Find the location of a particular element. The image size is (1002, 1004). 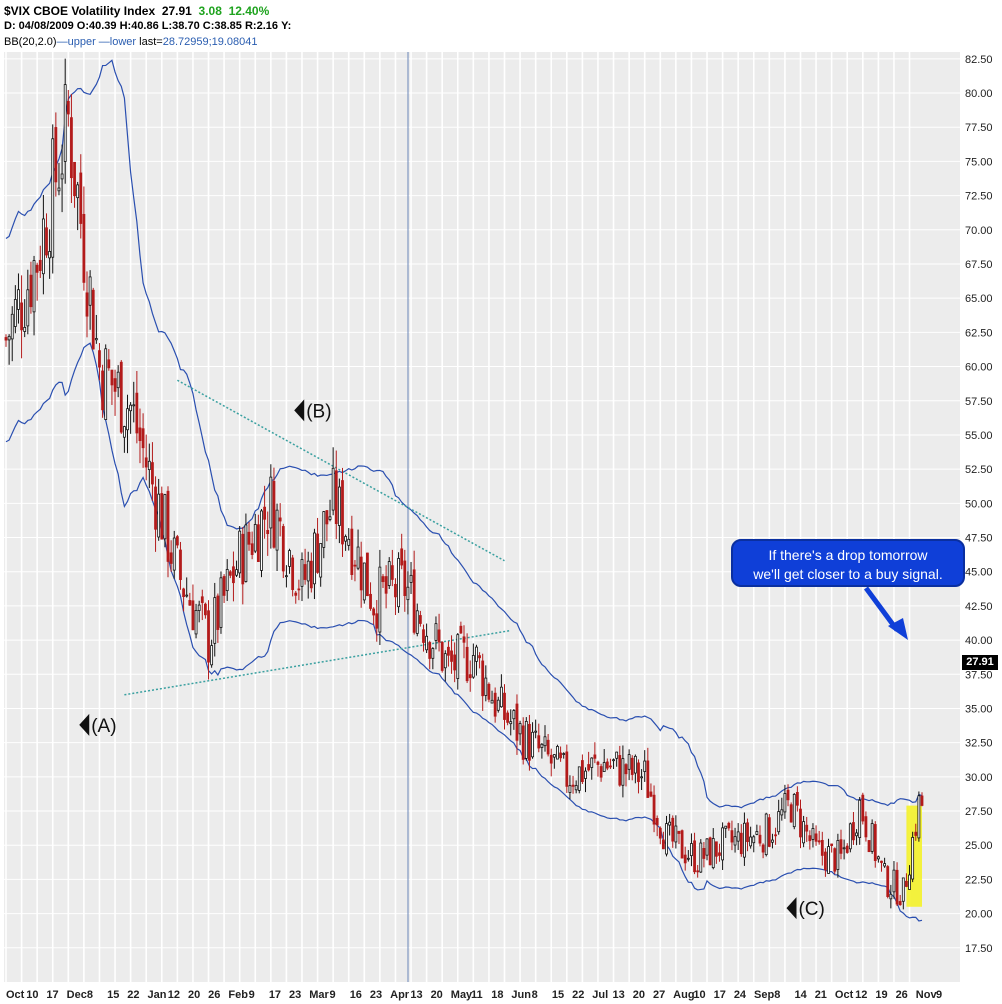

y-tick-label: 20.00 is located at coordinates (979, 915).